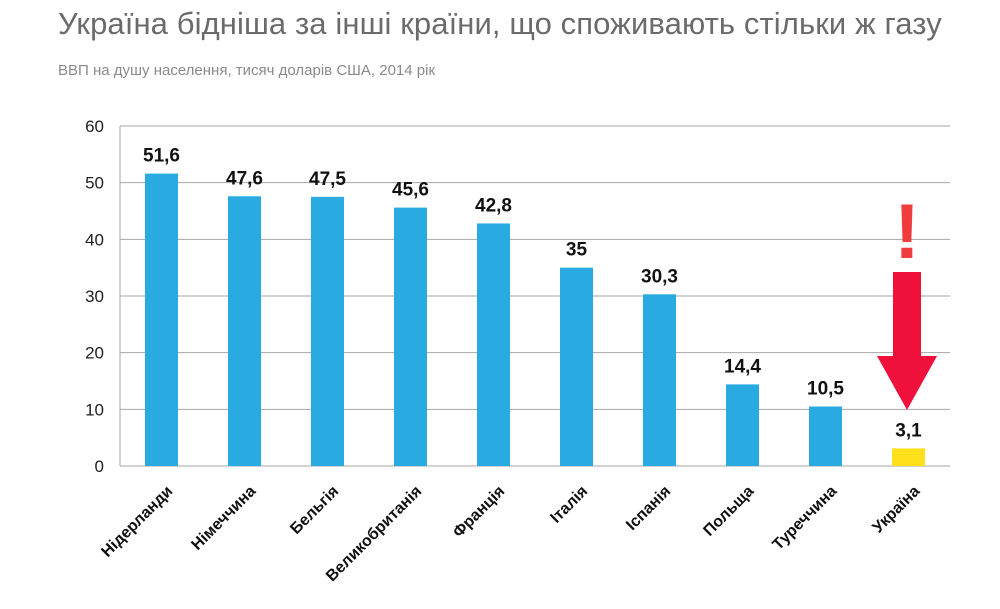  Describe the element at coordinates (223, 518) in the screenshot. I see `category-label: Німеччина` at that location.